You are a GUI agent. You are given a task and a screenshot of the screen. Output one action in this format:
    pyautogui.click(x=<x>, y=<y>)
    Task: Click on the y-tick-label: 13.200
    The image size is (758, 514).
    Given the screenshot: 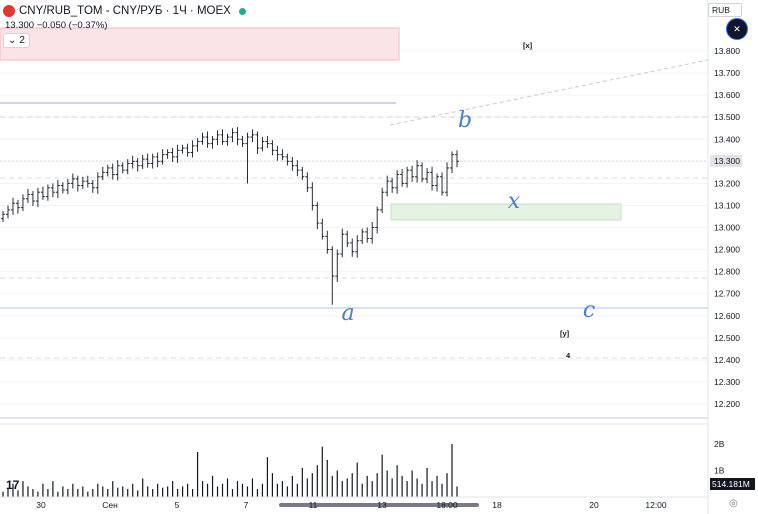 What is the action you would take?
    pyautogui.click(x=727, y=183)
    